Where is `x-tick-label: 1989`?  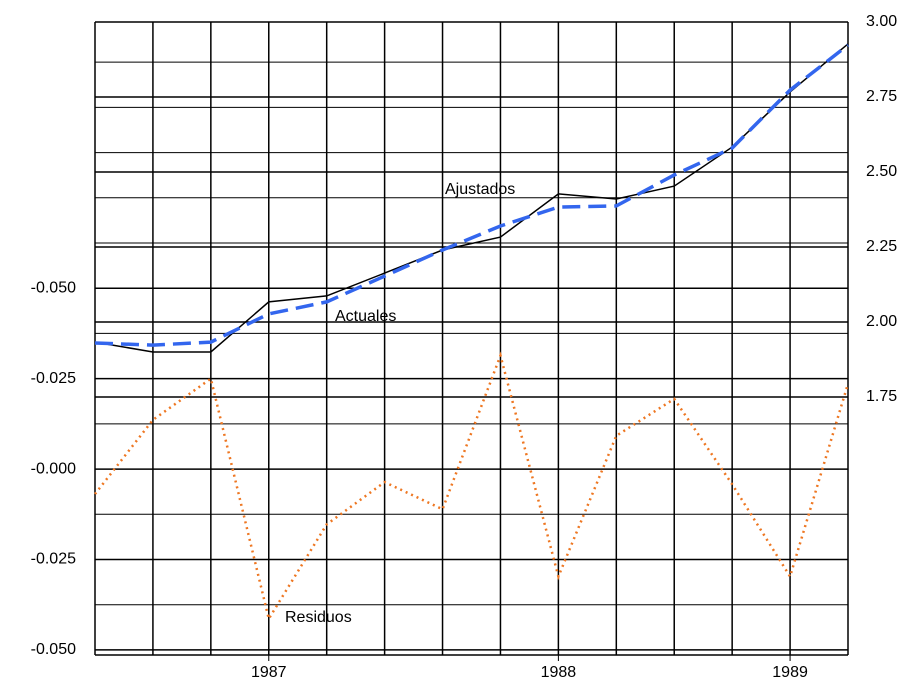
x-tick-label: 1989 is located at coordinates (790, 672).